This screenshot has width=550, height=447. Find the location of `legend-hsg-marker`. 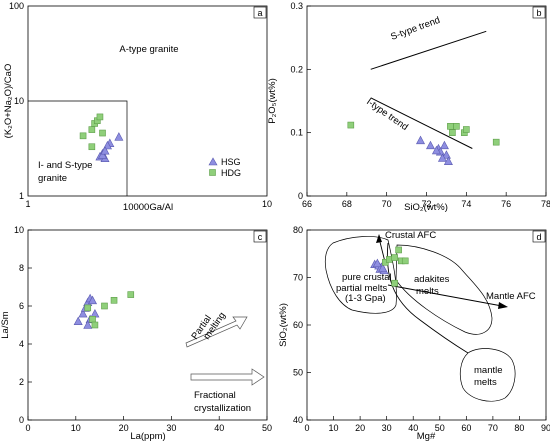

legend-hsg-marker is located at coordinates (213, 161).